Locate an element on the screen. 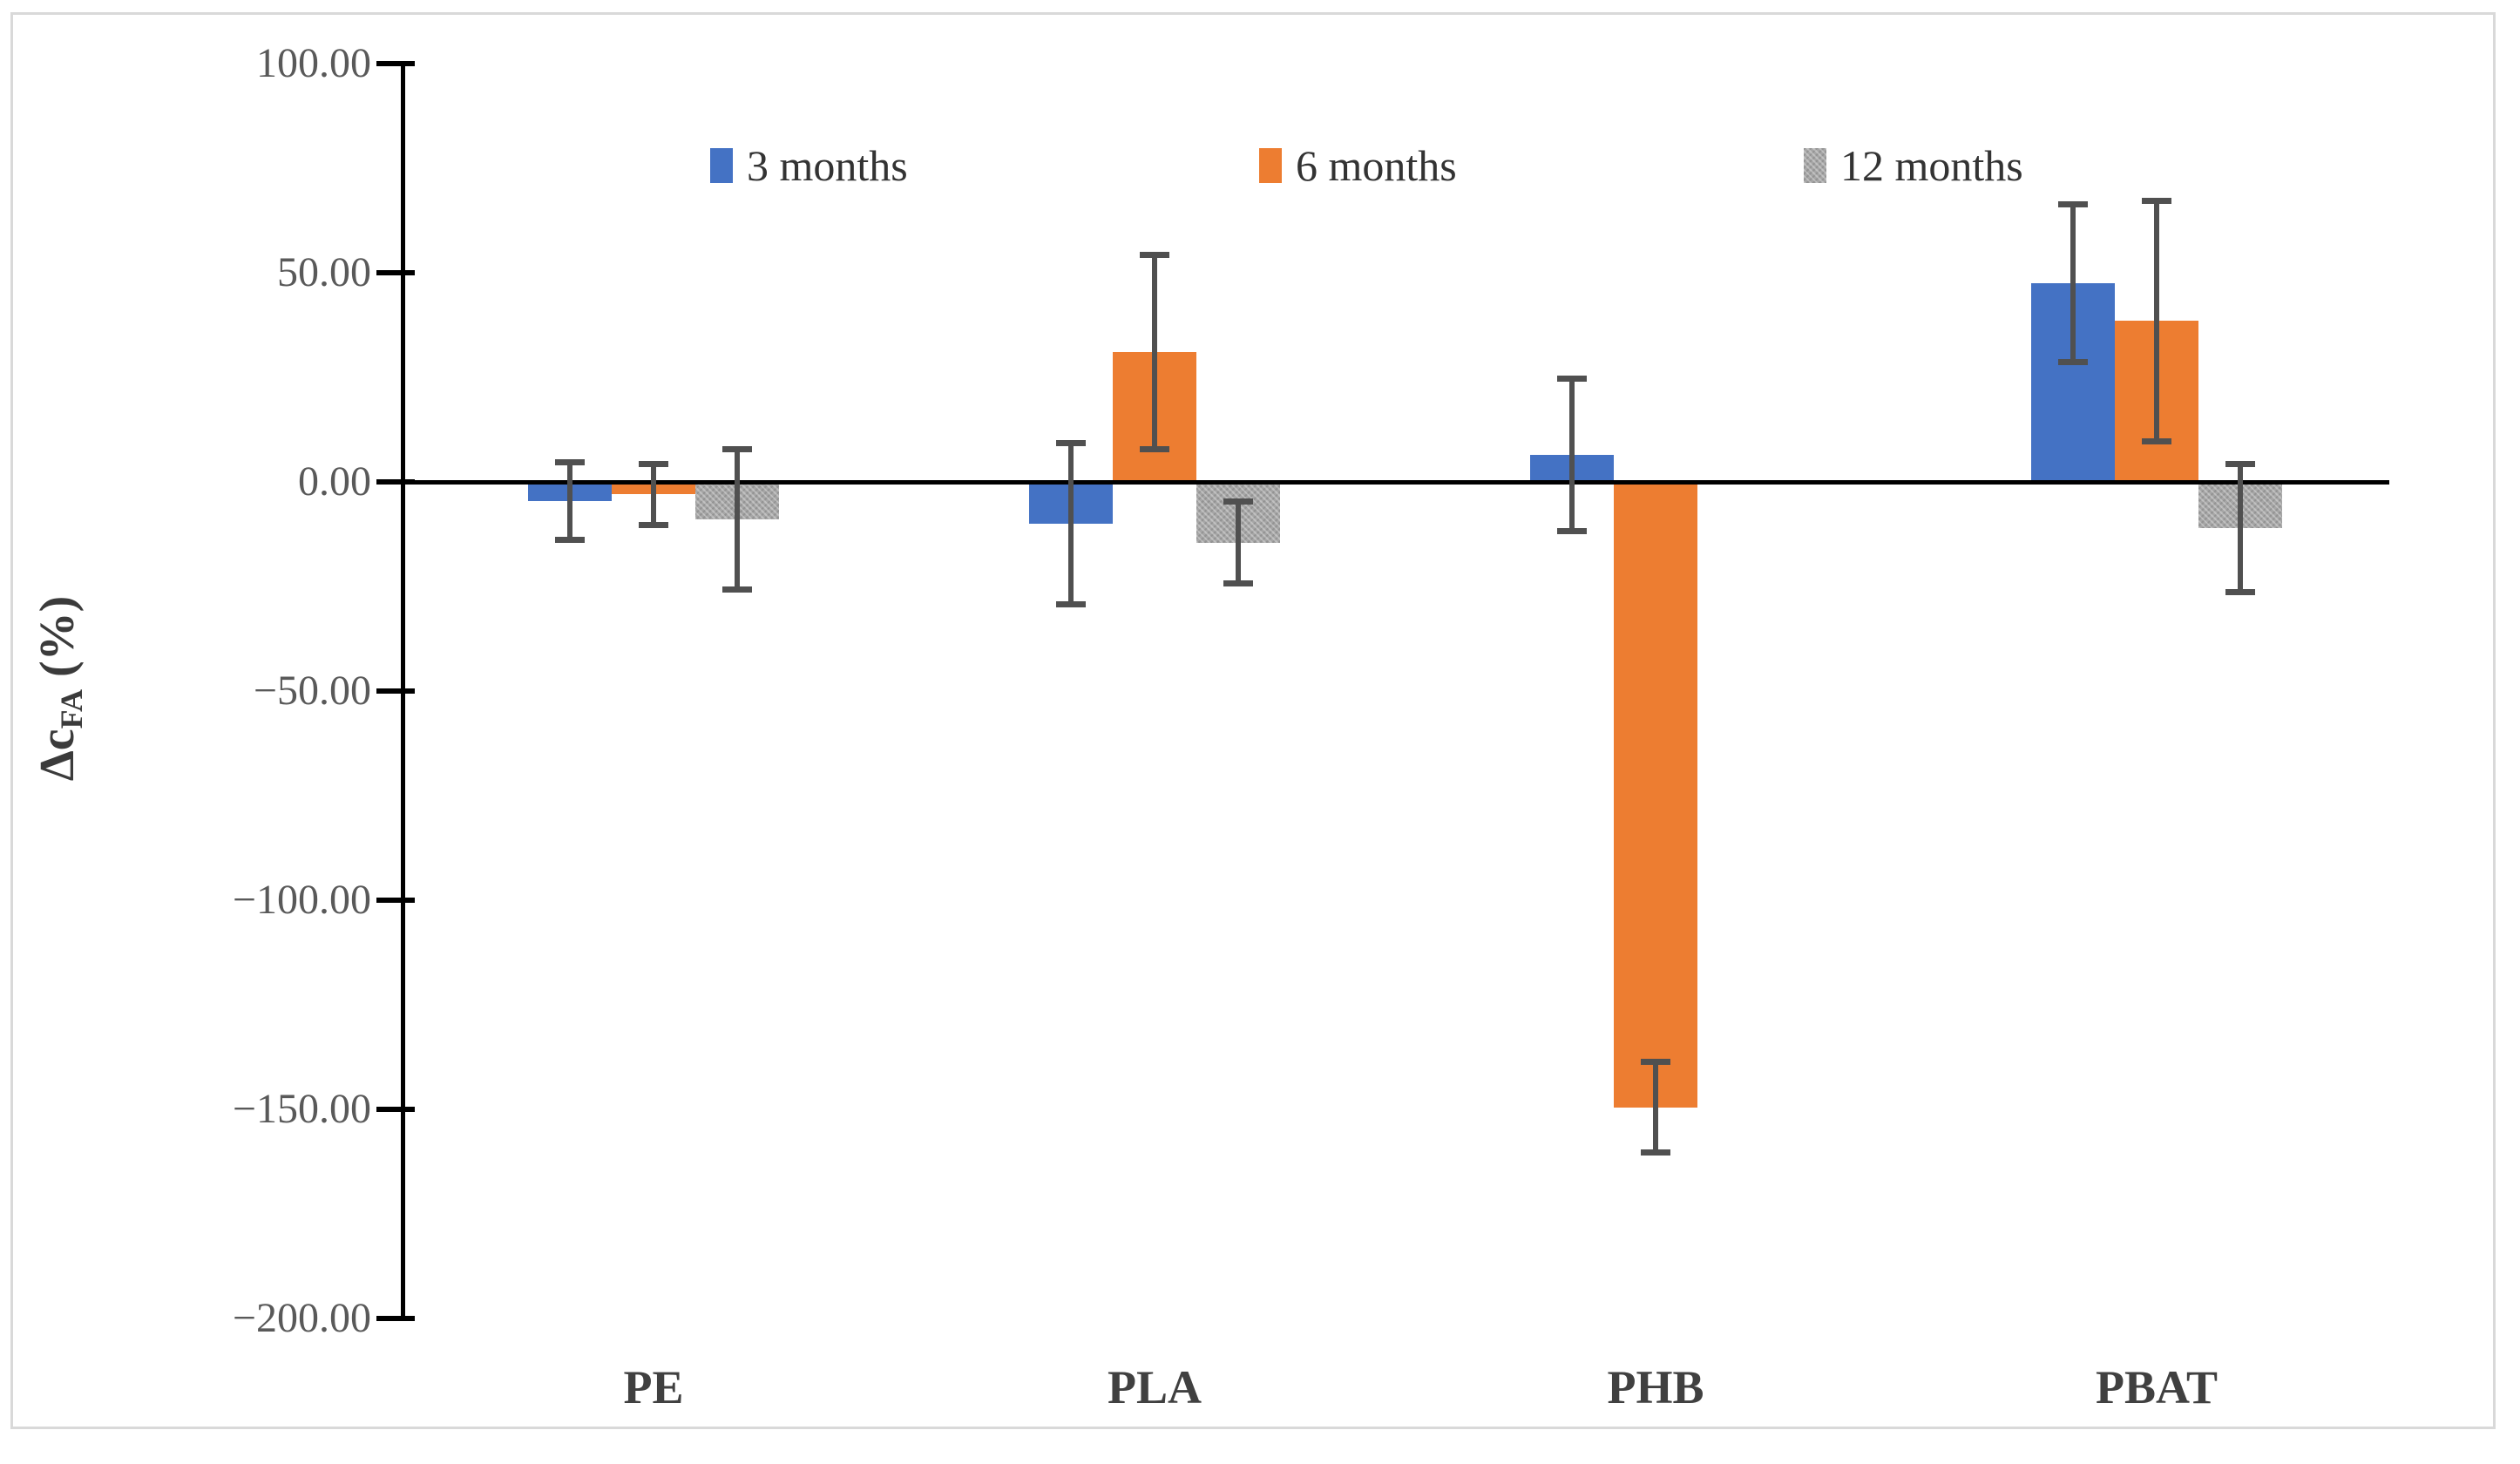 The width and height of the screenshot is (2520, 1464). legend-item-6-months: 6 months is located at coordinates (1358, 165).